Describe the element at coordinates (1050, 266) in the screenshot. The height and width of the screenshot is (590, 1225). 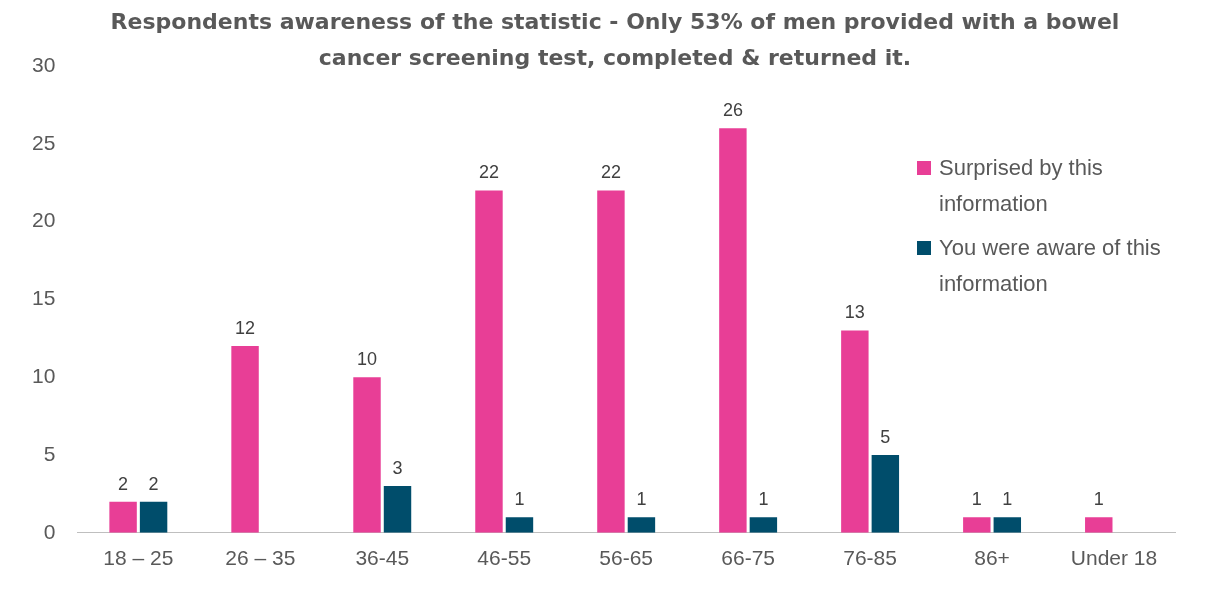
I see `legend-label: You were aware of this information` at that location.